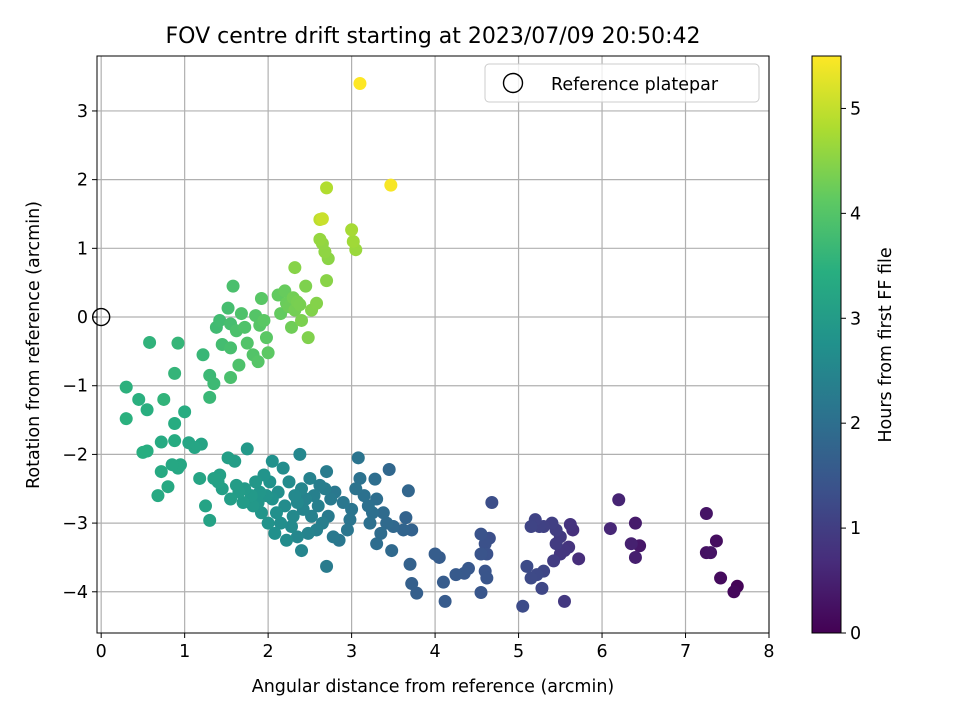 The height and width of the screenshot is (724, 960). What do you see at coordinates (518, 652) in the screenshot?
I see `x-tick-label: 5` at bounding box center [518, 652].